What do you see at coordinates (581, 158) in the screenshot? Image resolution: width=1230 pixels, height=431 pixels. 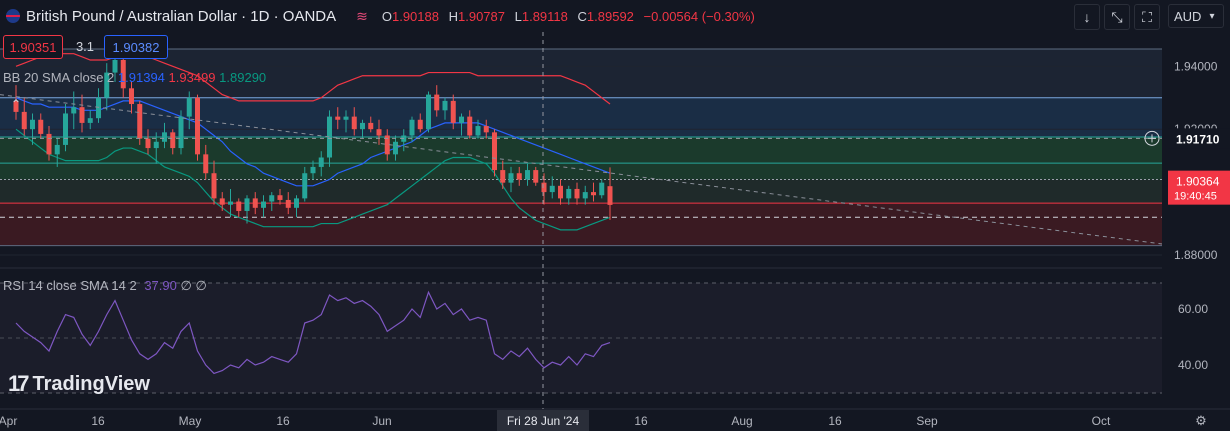 I see `zone-green` at bounding box center [581, 158].